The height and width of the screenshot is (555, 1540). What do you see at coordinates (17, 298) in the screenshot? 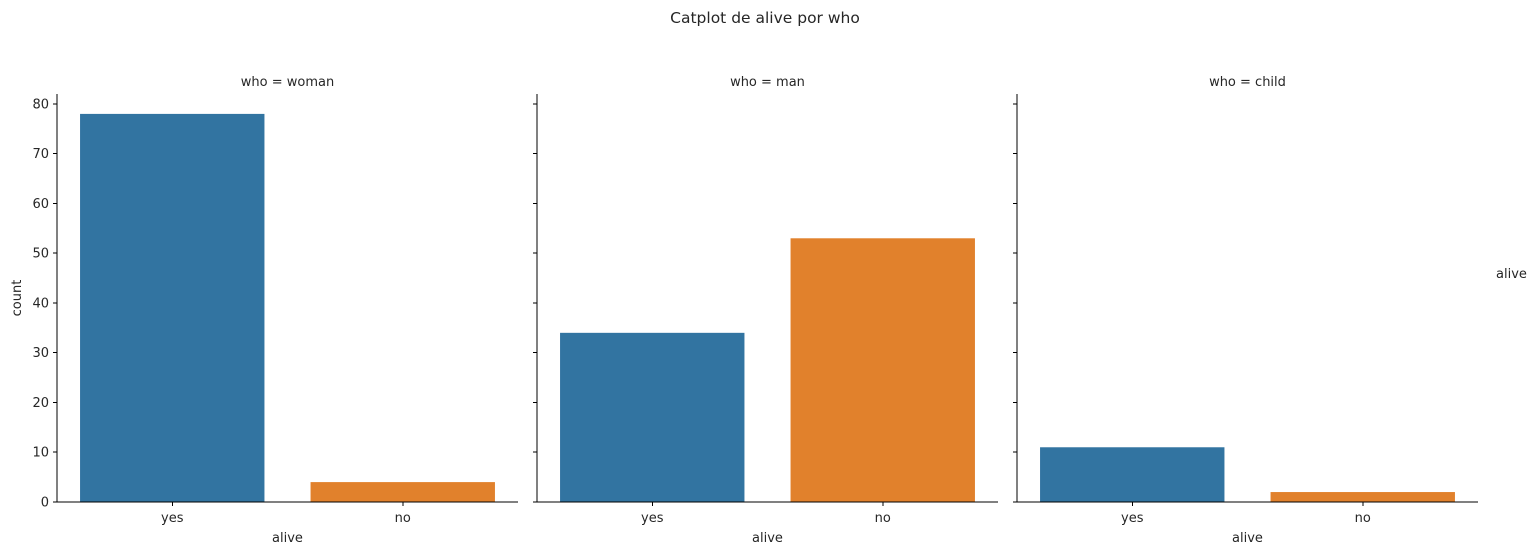
I see `y-axis-label: count` at bounding box center [17, 298].